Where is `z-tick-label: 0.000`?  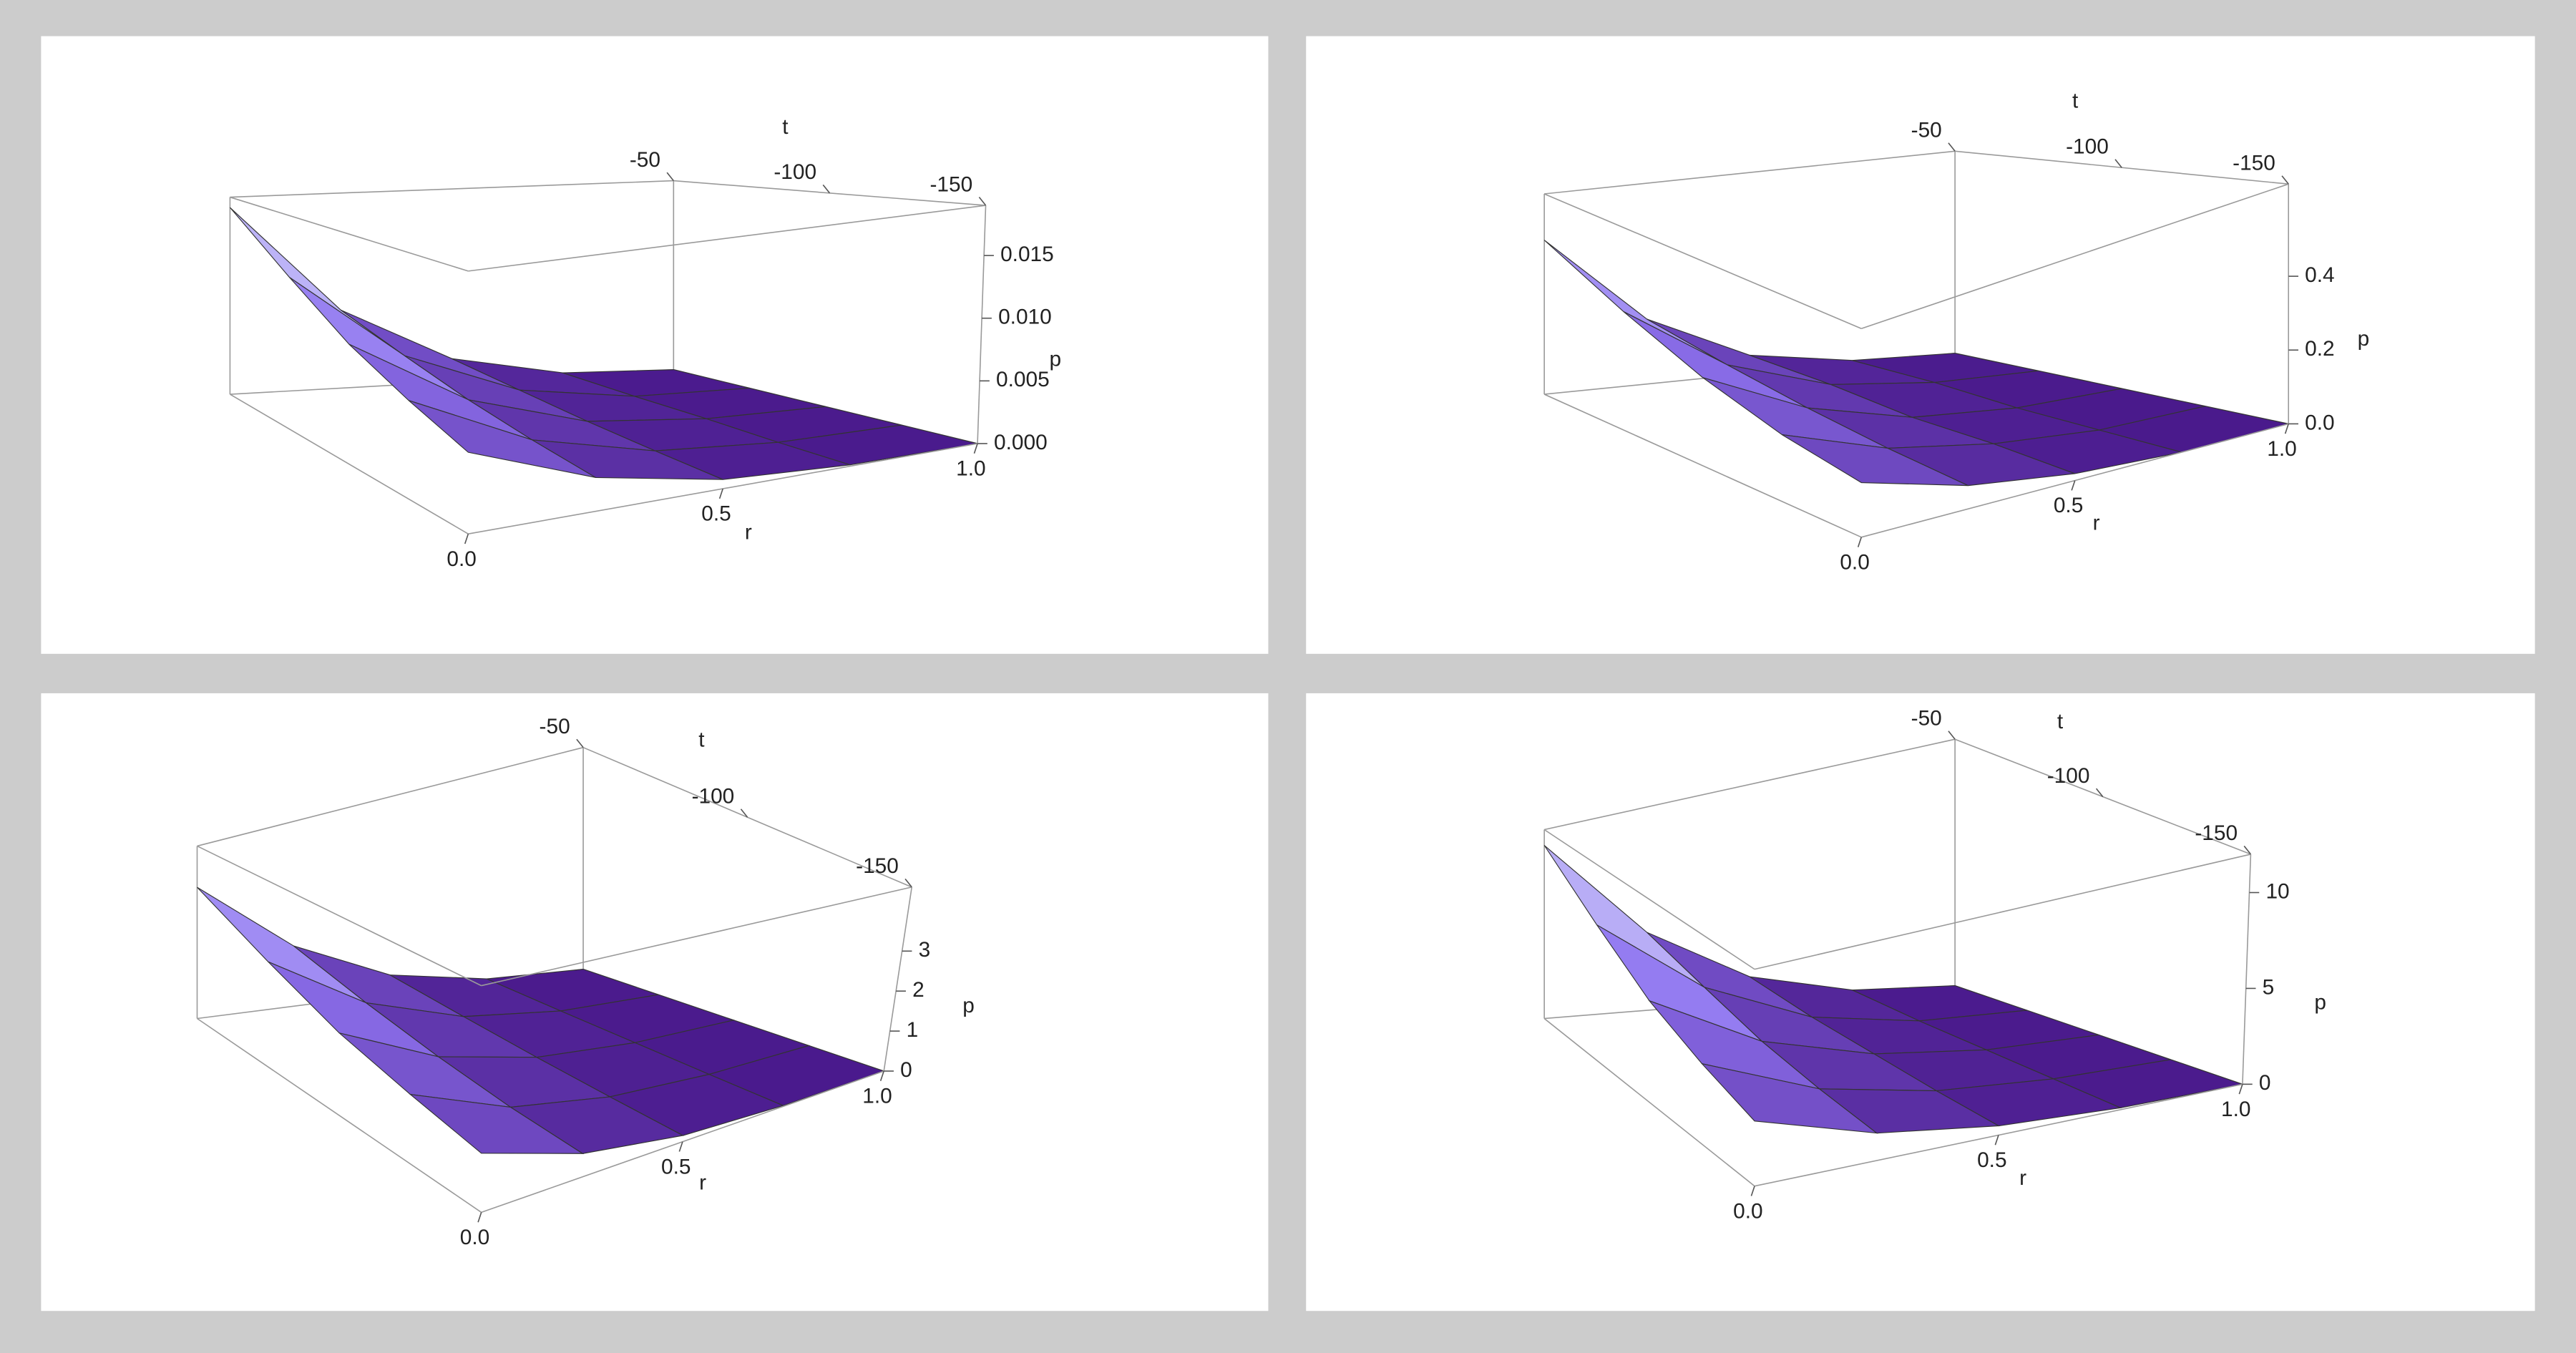
z-tick-label: 0.000 is located at coordinates (1021, 442).